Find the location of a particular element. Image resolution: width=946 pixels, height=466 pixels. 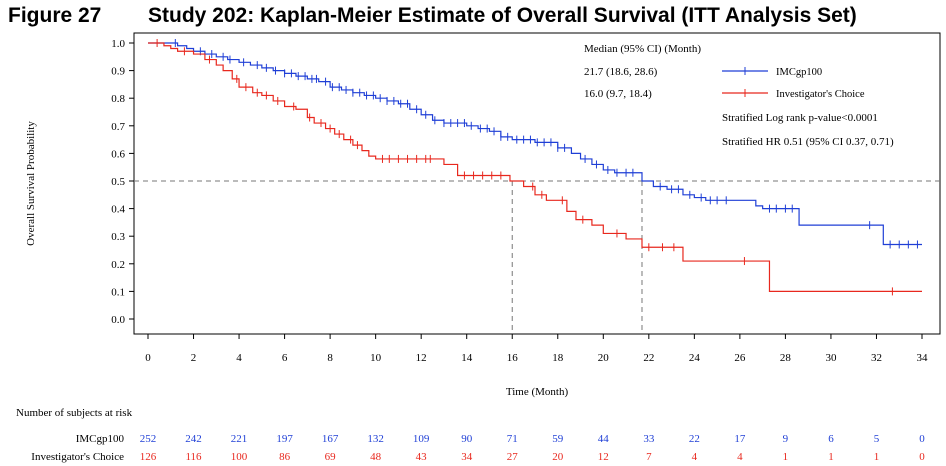

risk-count: 27 is located at coordinates (513, 457).